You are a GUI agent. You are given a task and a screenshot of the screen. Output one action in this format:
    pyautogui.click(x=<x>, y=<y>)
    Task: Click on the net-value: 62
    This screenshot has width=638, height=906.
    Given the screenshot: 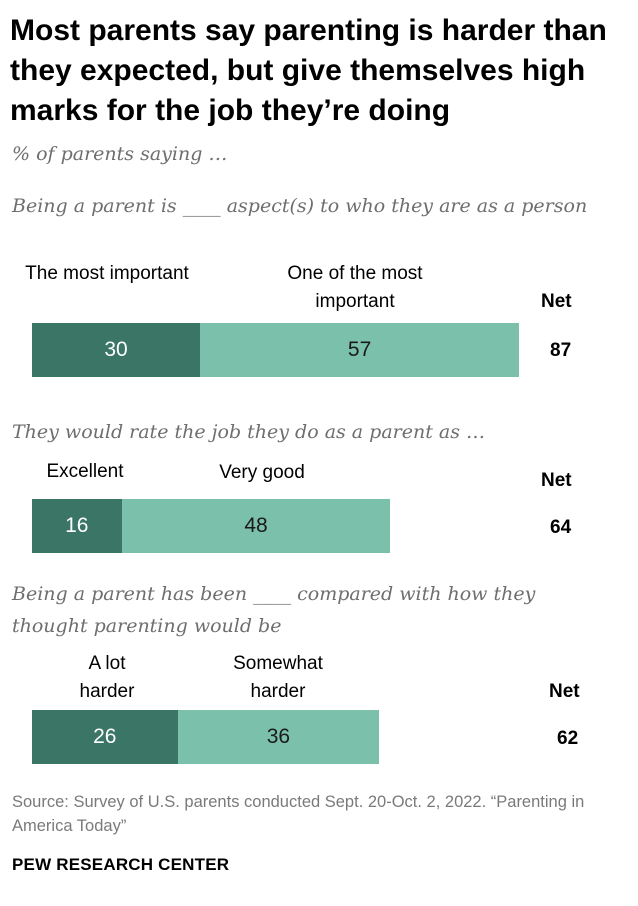 What is the action you would take?
    pyautogui.click(x=568, y=738)
    